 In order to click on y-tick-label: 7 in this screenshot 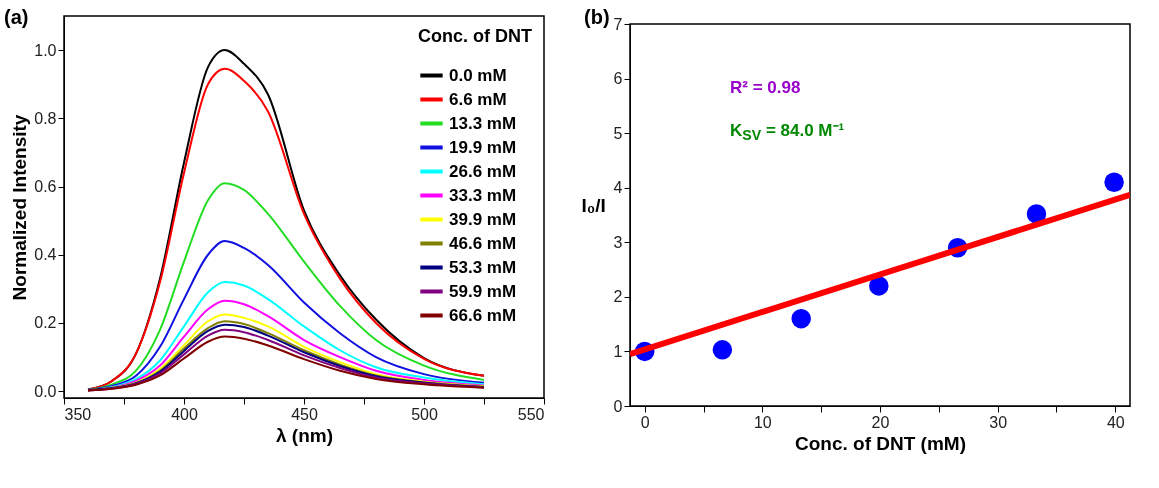, I will do `click(618, 24)`.